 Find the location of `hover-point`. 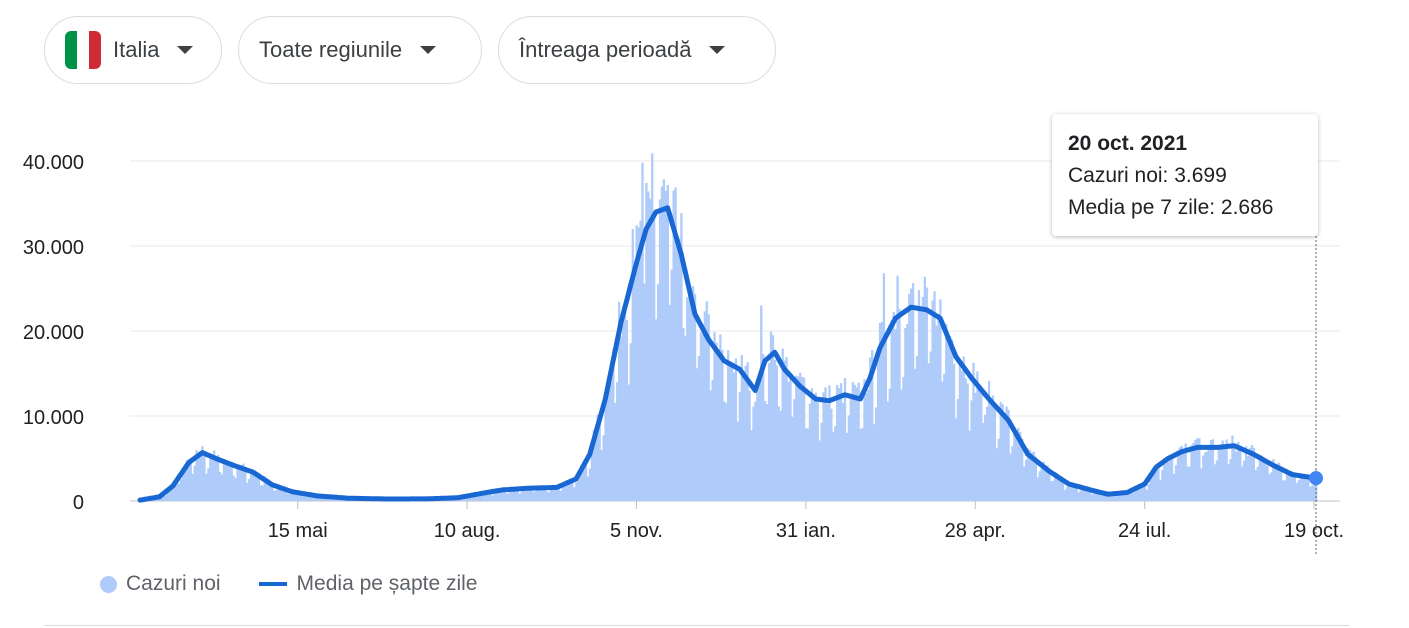

hover-point is located at coordinates (1316, 478).